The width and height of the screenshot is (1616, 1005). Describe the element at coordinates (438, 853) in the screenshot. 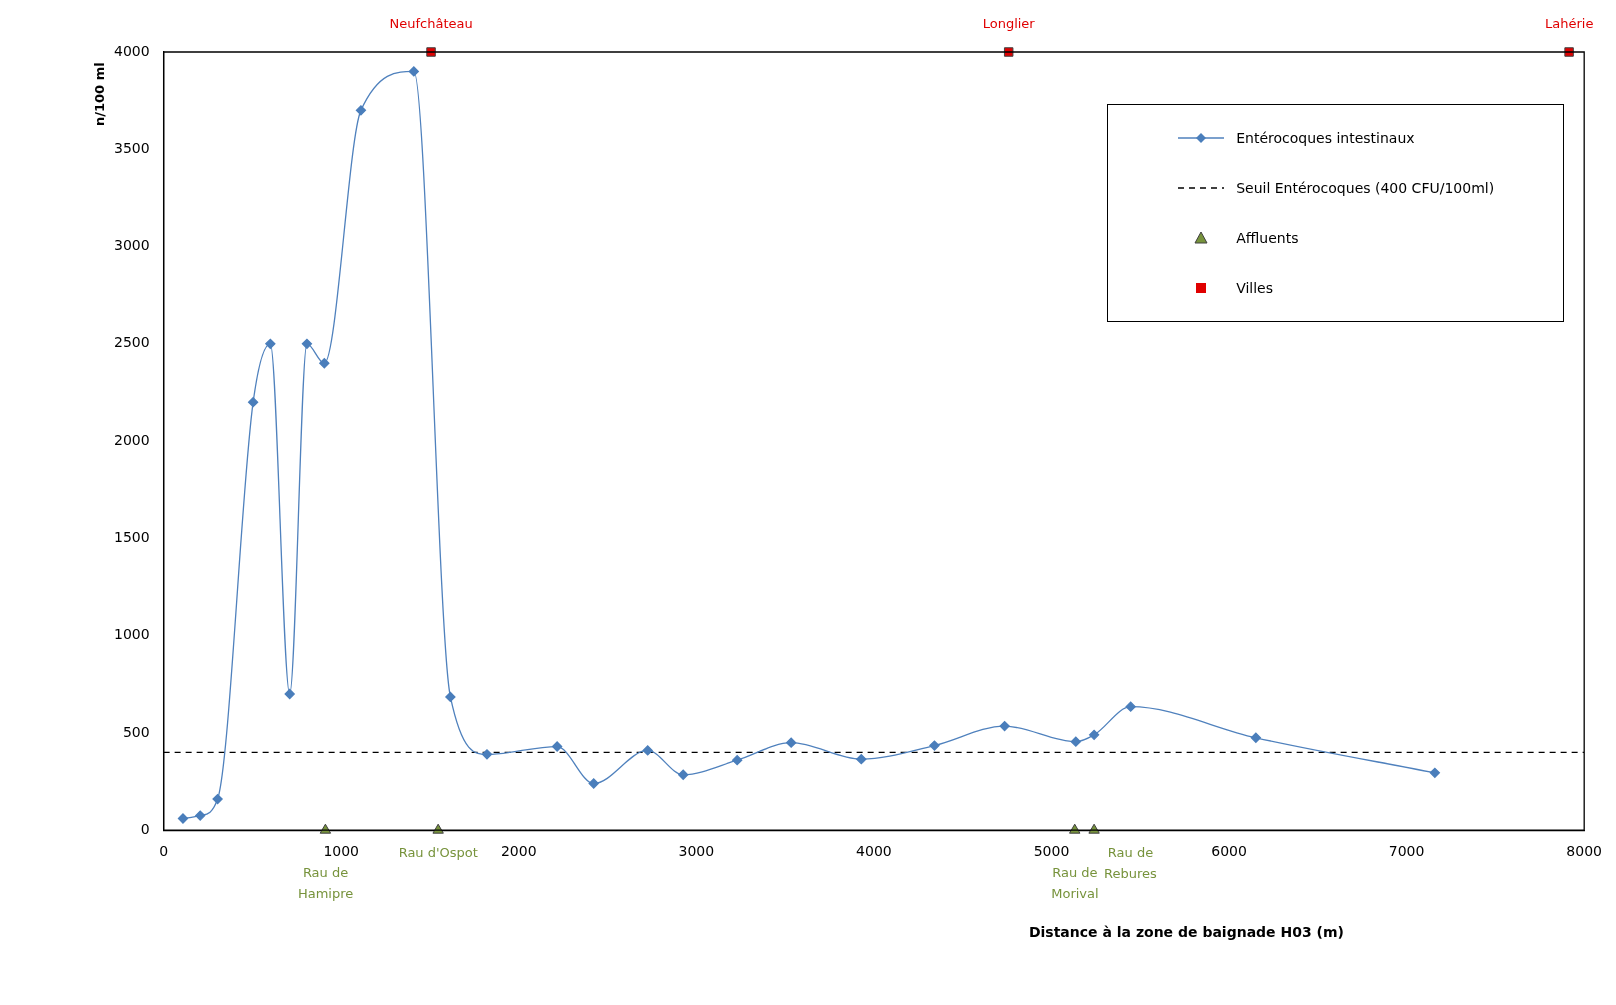

I see `annotation: Rau d'Ospot` at that location.